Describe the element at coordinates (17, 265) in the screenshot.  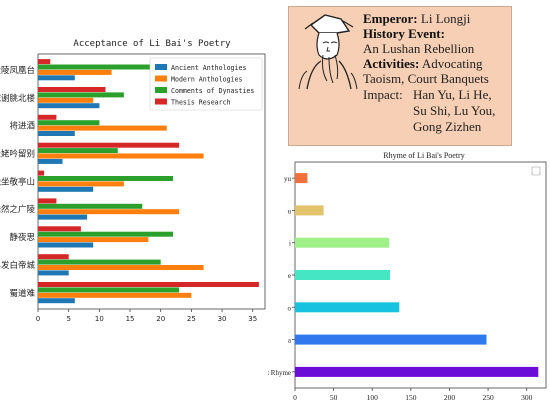
I see `acceptance-category-label: 早发白帝城` at that location.